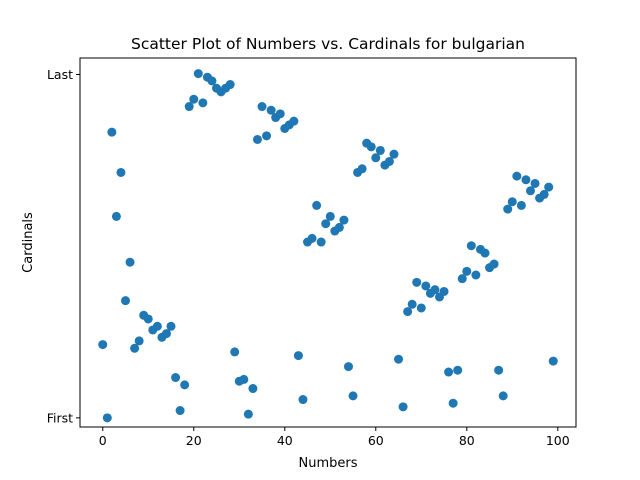  What do you see at coordinates (28, 242) in the screenshot?
I see `y-axis-label: Cardinals` at bounding box center [28, 242].